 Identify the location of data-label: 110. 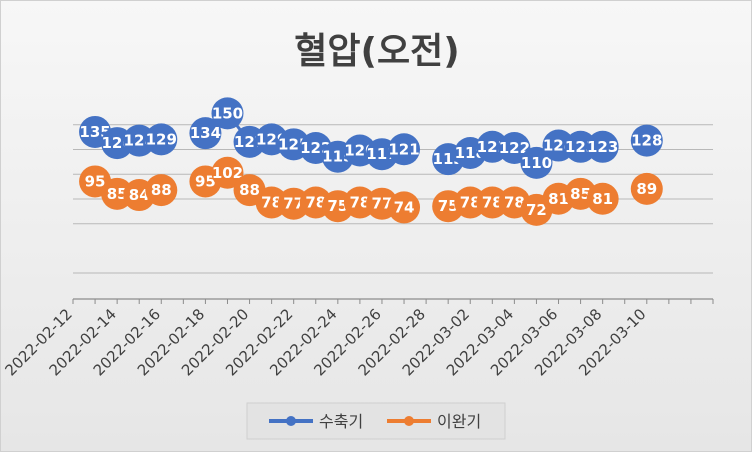
(536, 163).